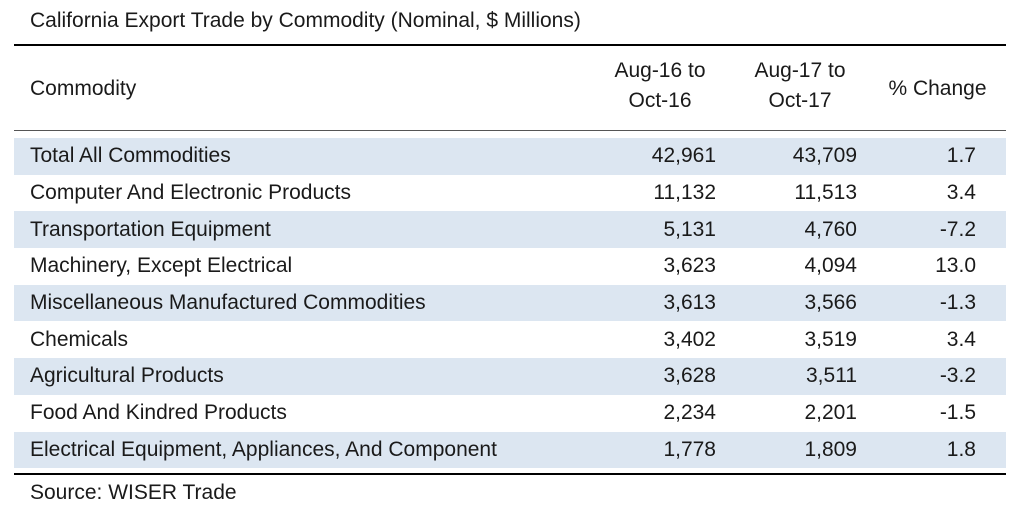  Describe the element at coordinates (510, 413) in the screenshot. I see `table-row: Food And Kindred Products 2,234 2,201 -1.5` at that location.